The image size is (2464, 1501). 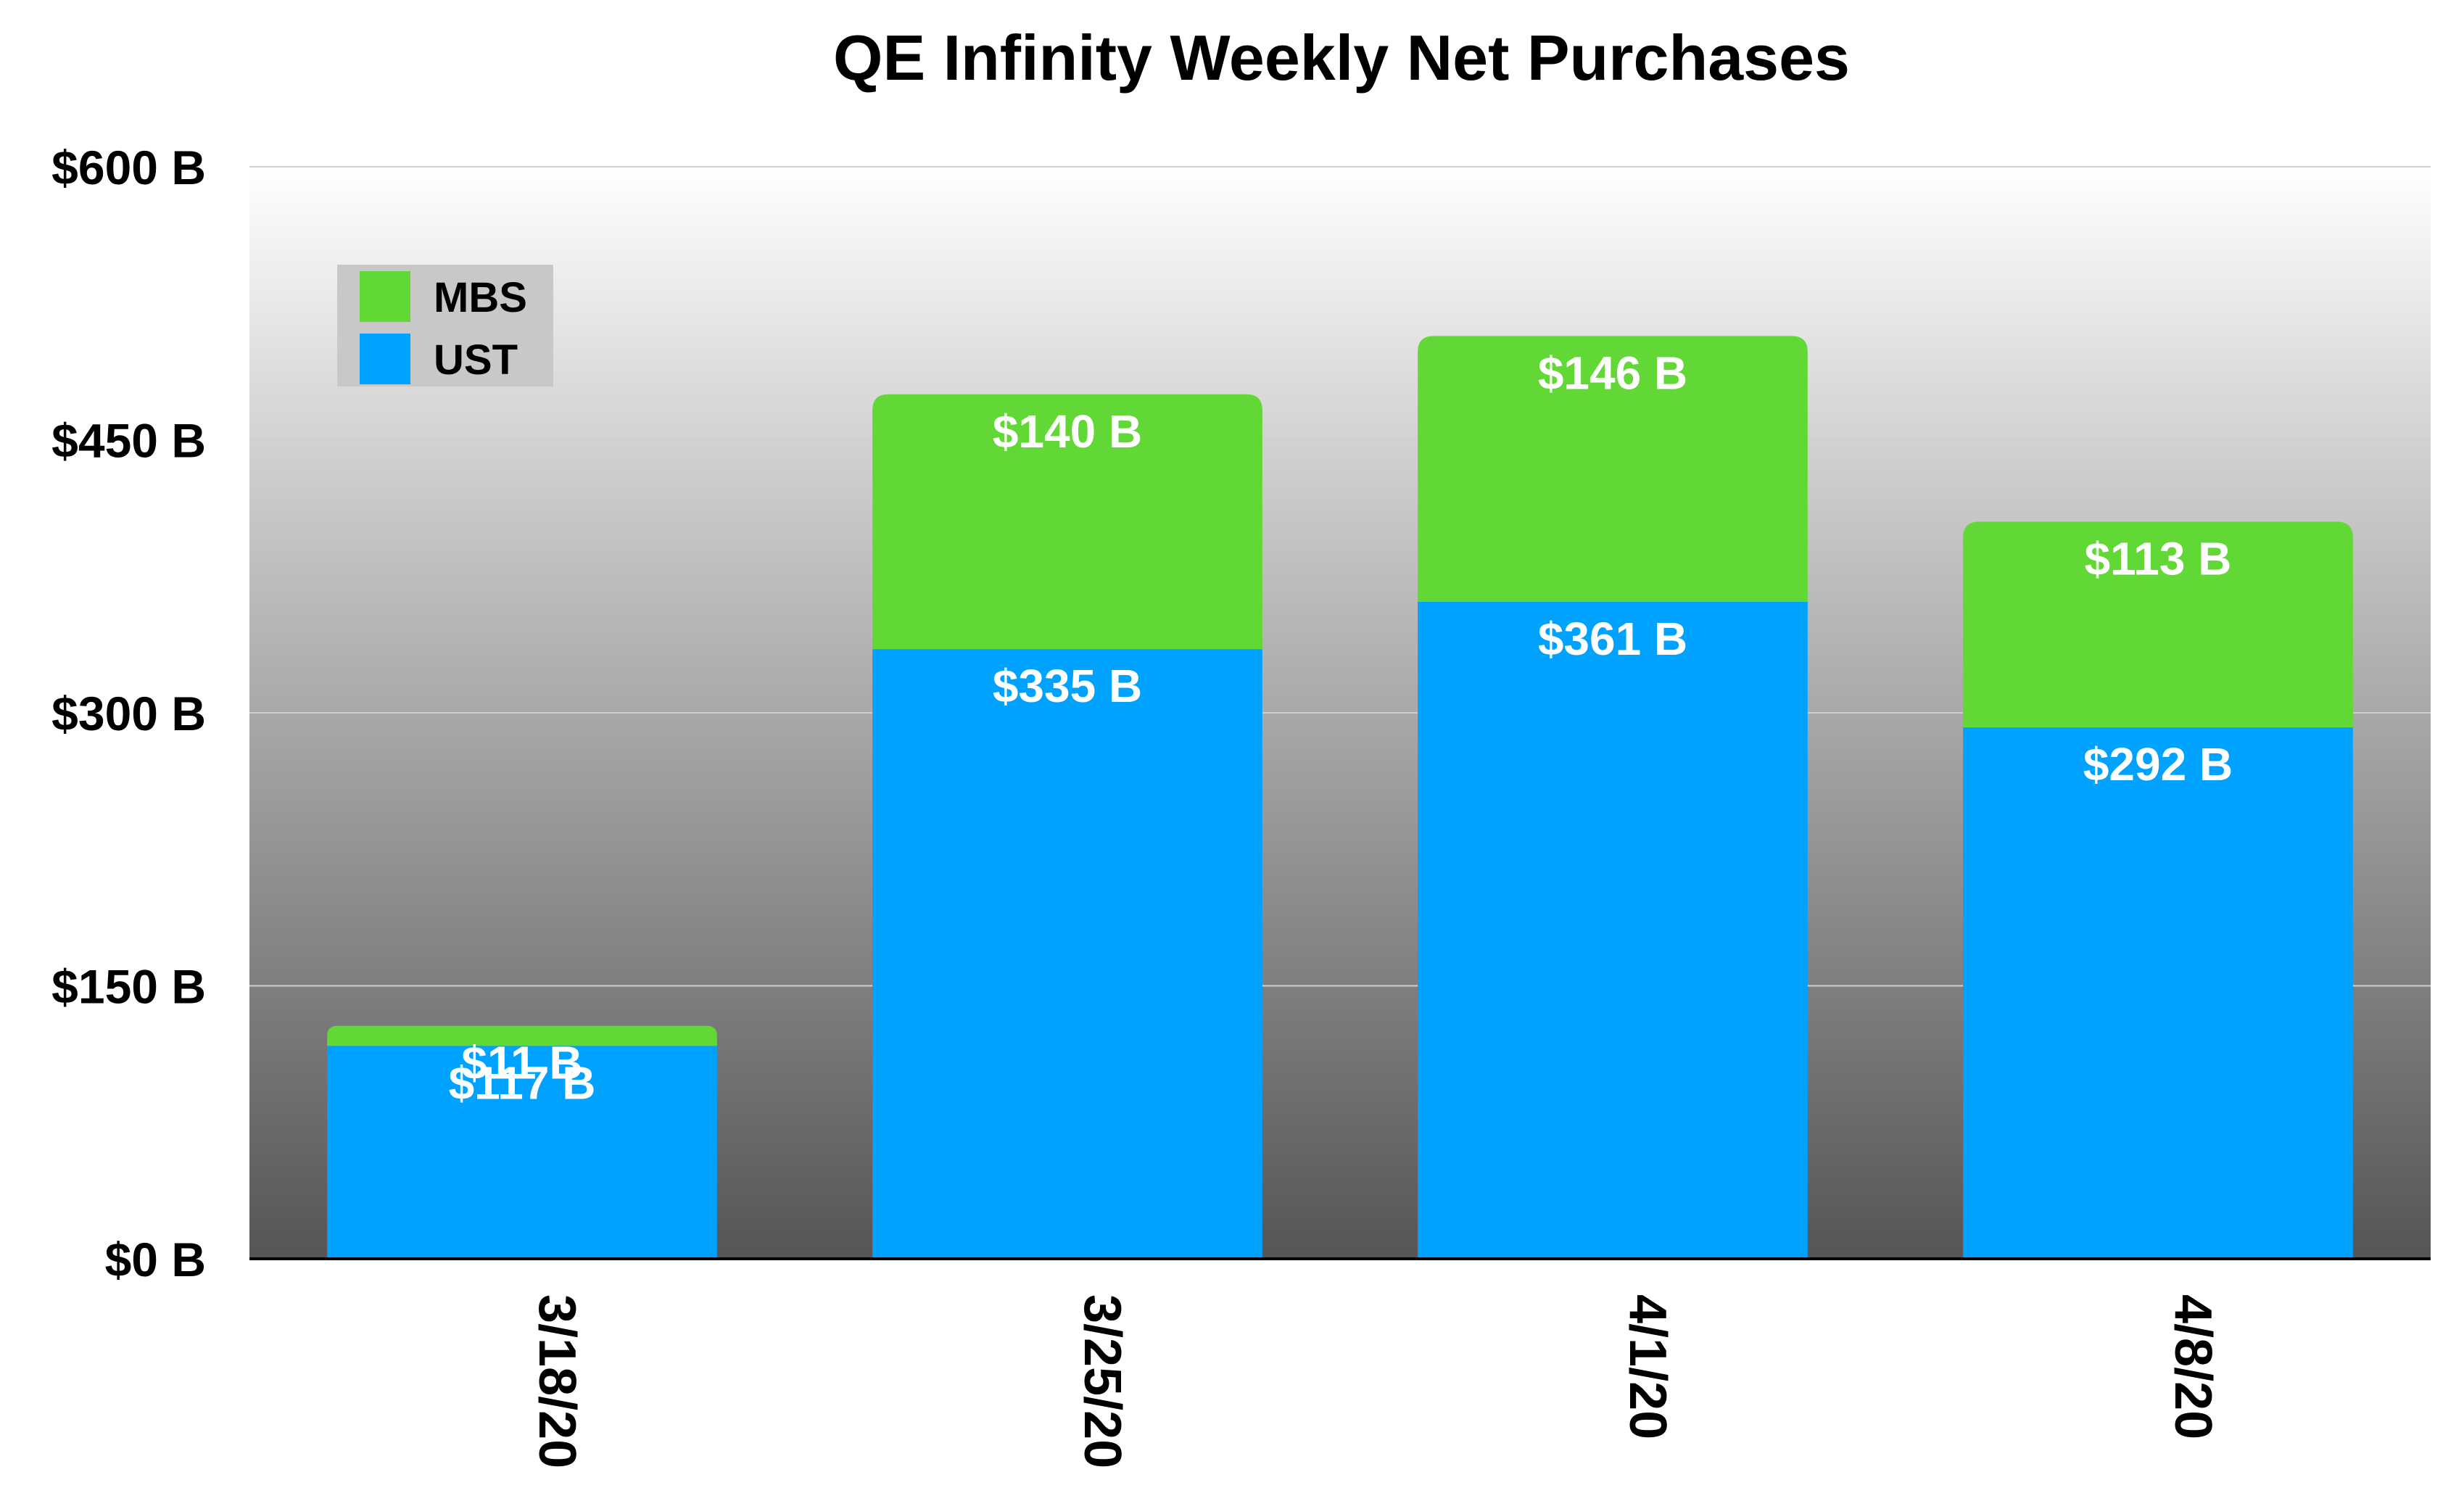 I want to click on legend-swatch-ust, so click(x=385, y=359).